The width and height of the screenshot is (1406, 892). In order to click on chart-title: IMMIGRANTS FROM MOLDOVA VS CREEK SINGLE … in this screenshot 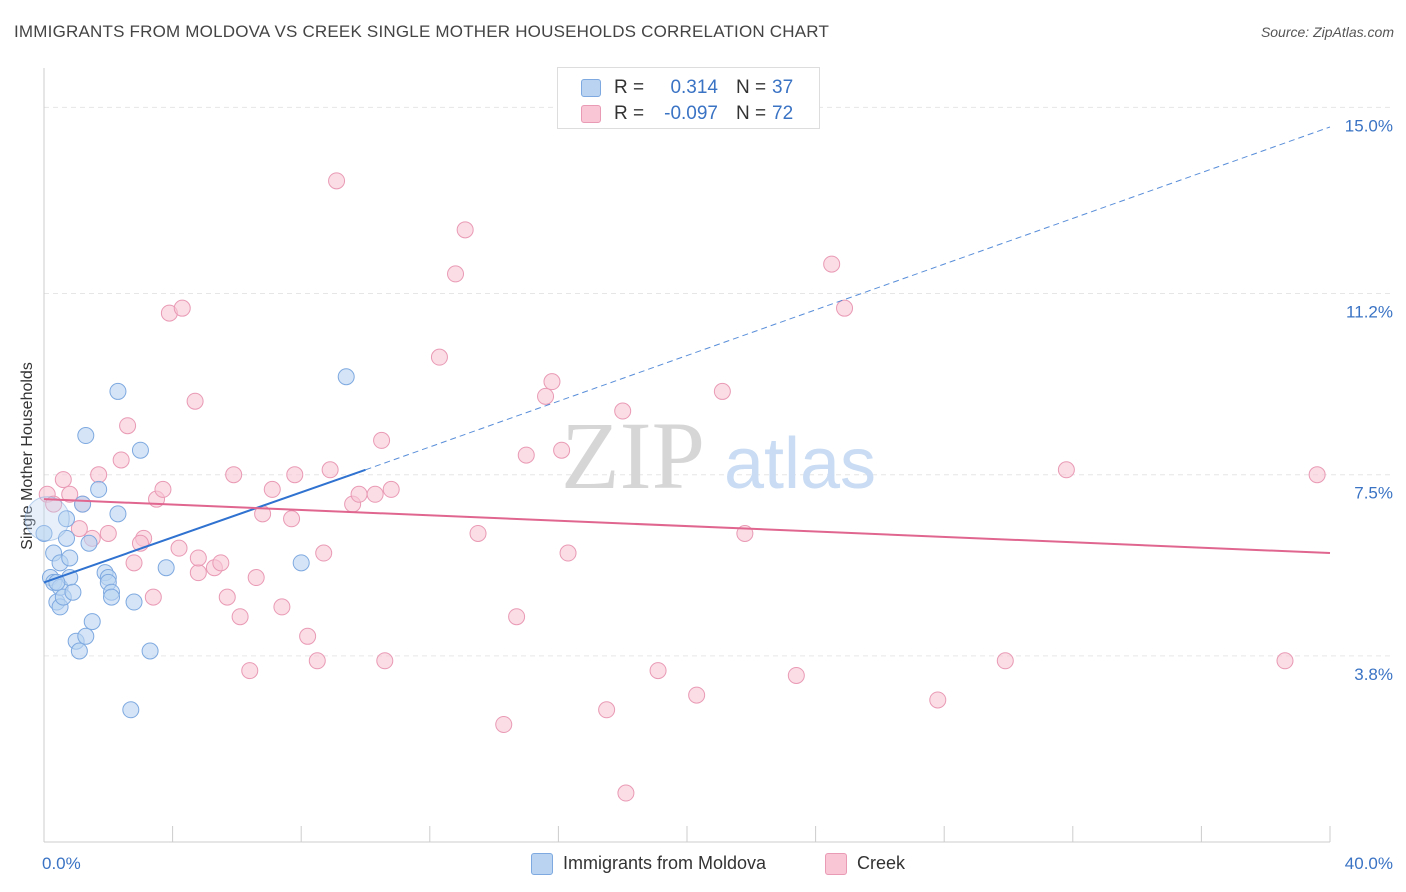, I will do `click(422, 31)`.